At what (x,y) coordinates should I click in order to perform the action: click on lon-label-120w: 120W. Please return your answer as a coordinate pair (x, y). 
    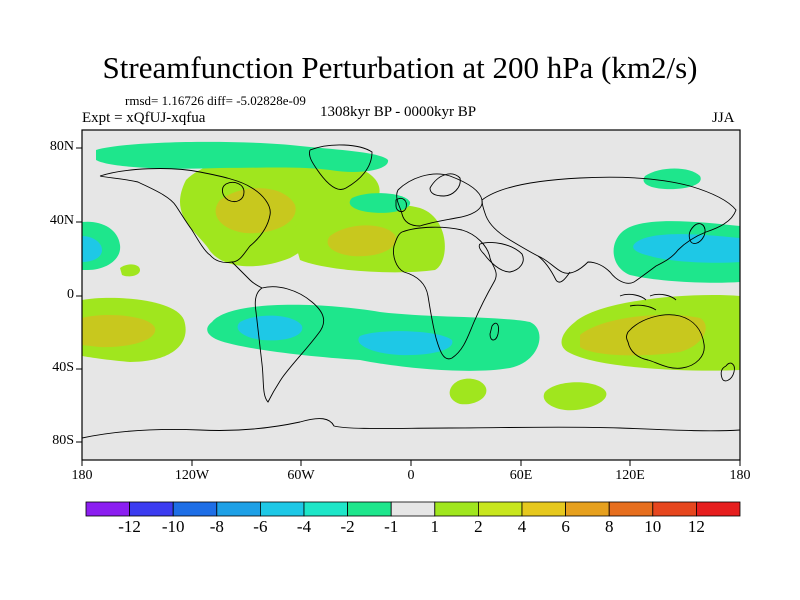
    Looking at the image, I should click on (192, 475).